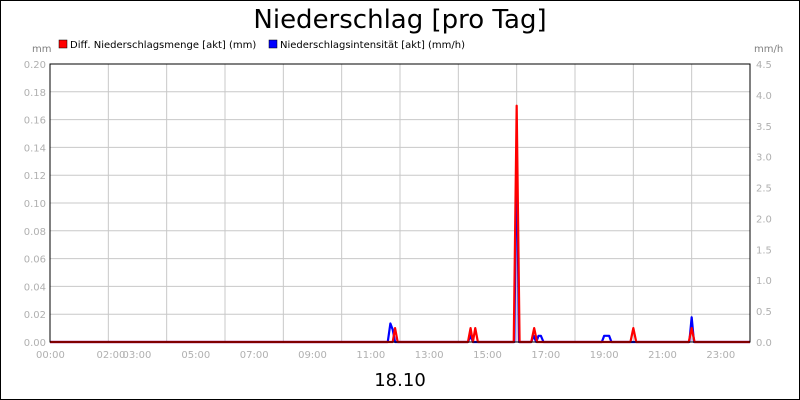 The image size is (800, 400). Describe the element at coordinates (399, 20) in the screenshot. I see `chart-title: Niederschlag [pro Tag]` at that location.